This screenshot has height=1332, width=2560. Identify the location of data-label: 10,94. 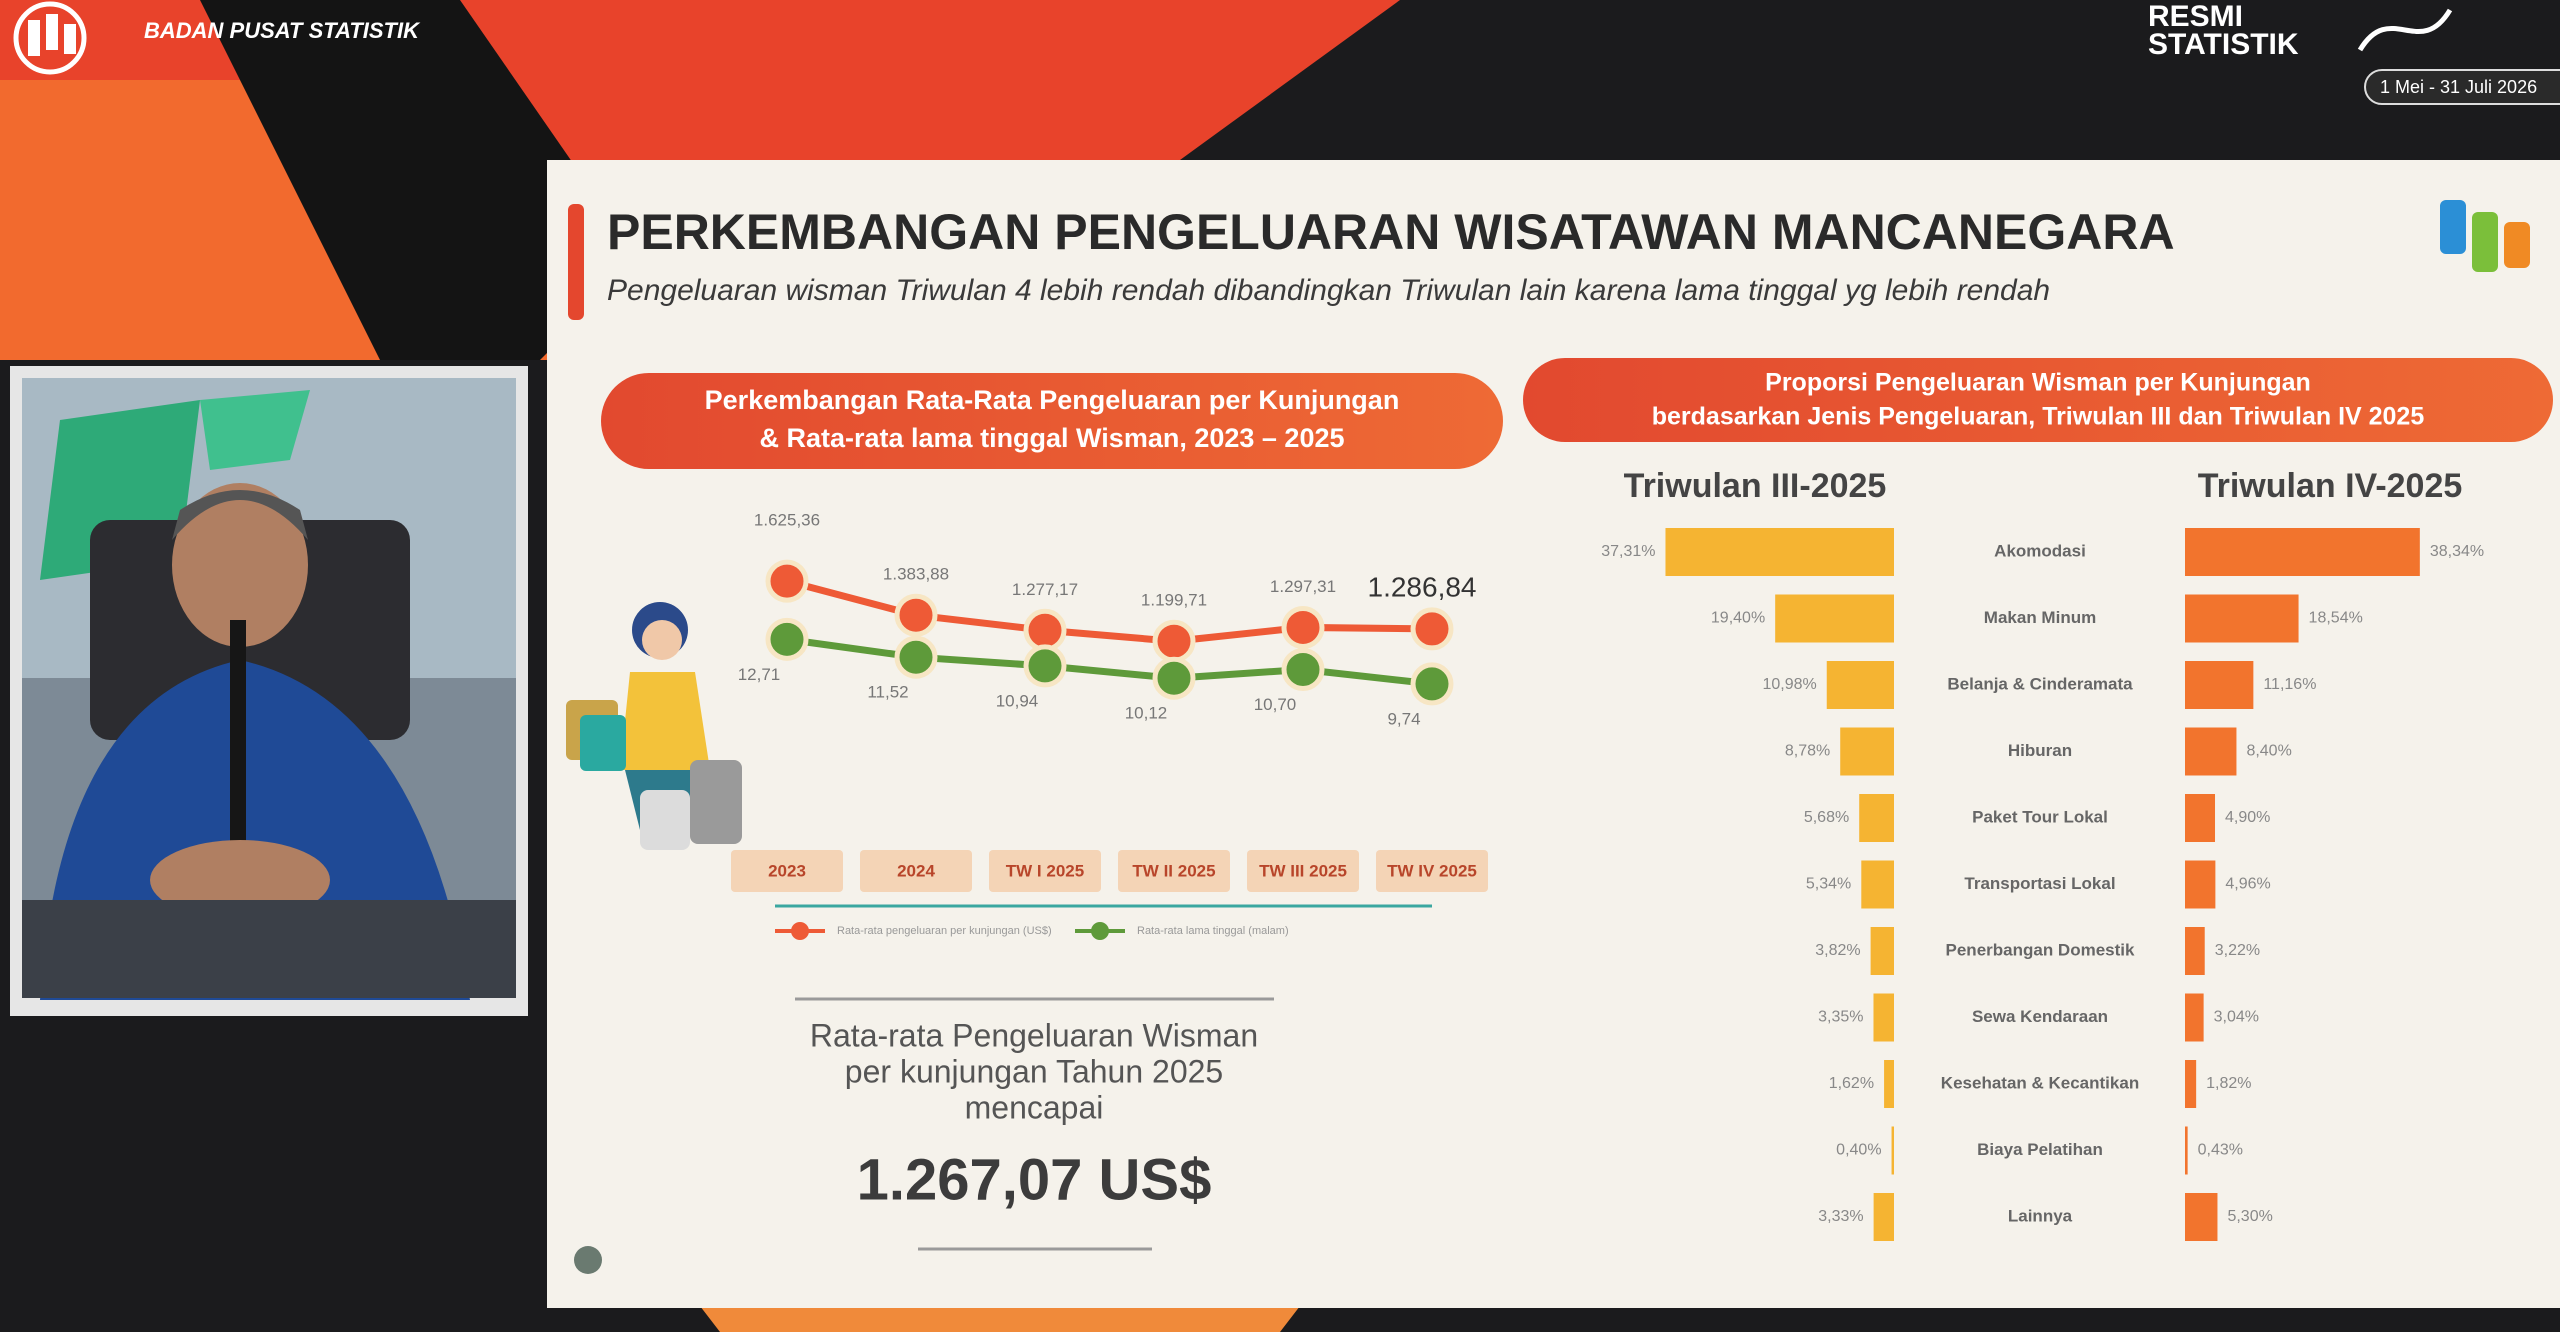
(1017, 700).